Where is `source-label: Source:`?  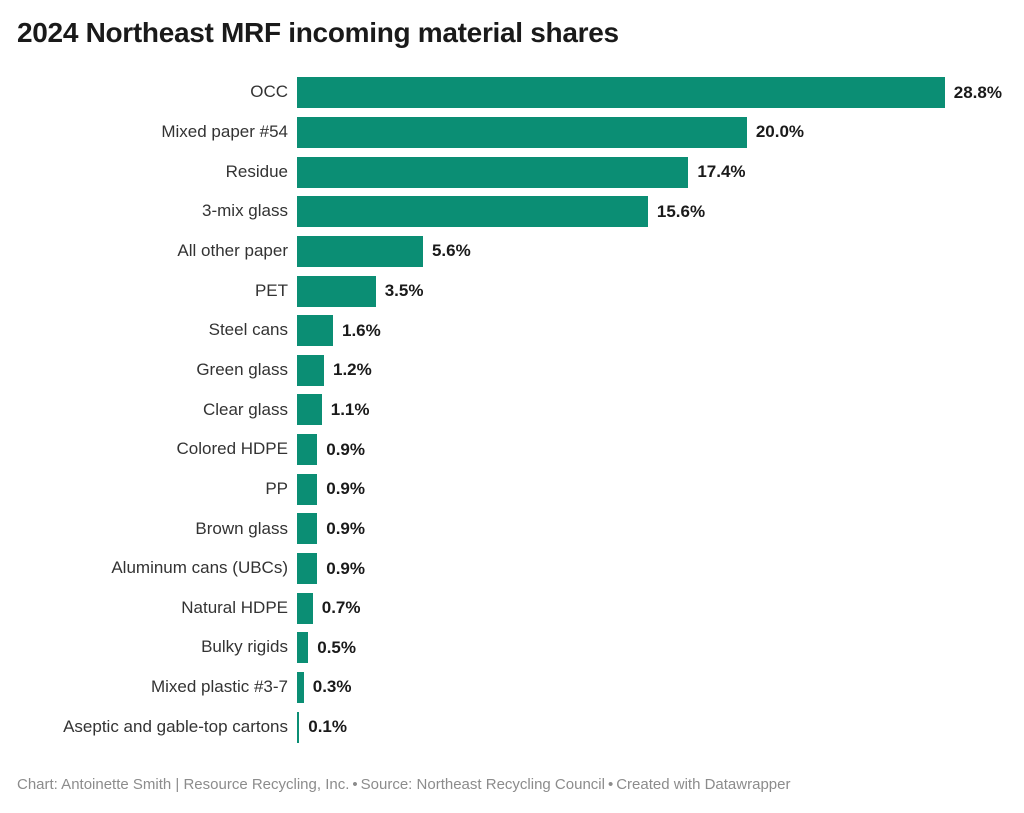
source-label: Source: is located at coordinates (386, 784).